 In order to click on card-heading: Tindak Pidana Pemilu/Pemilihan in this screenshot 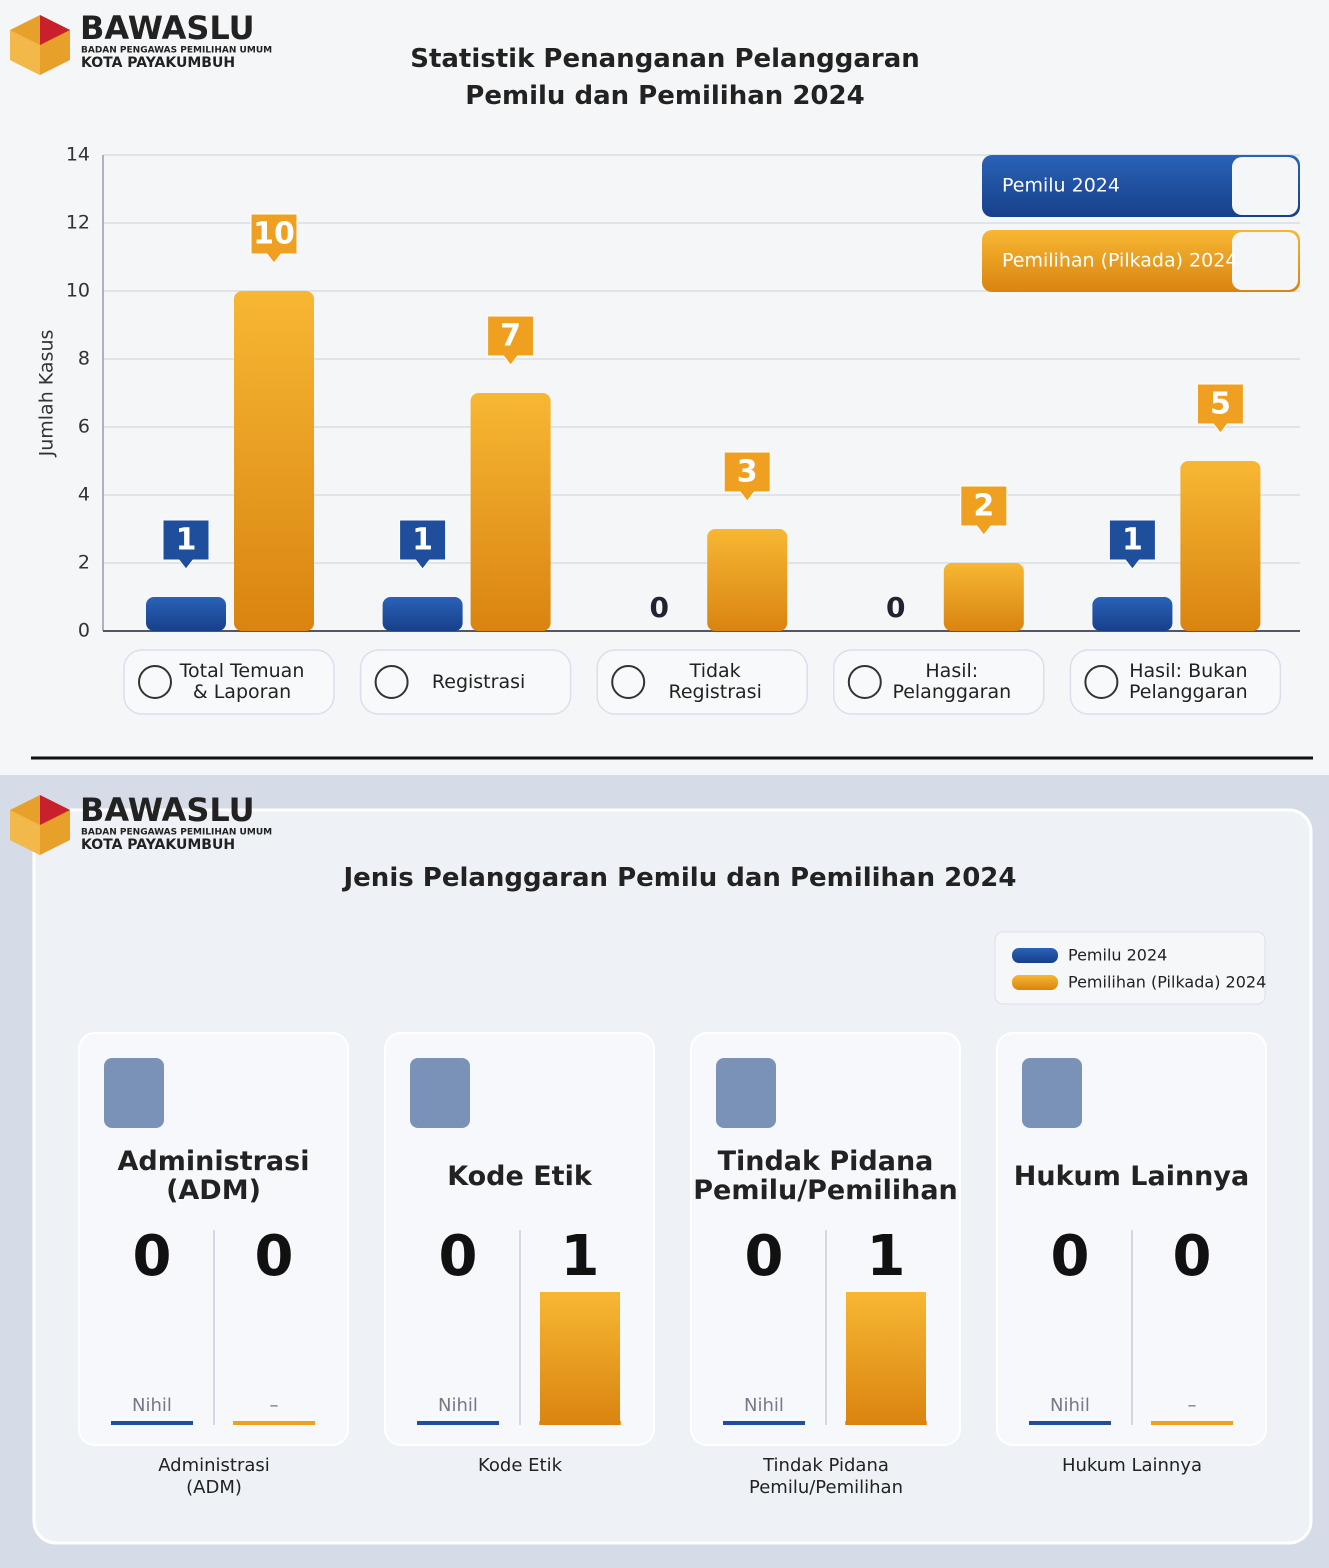, I will do `click(825, 1176)`.